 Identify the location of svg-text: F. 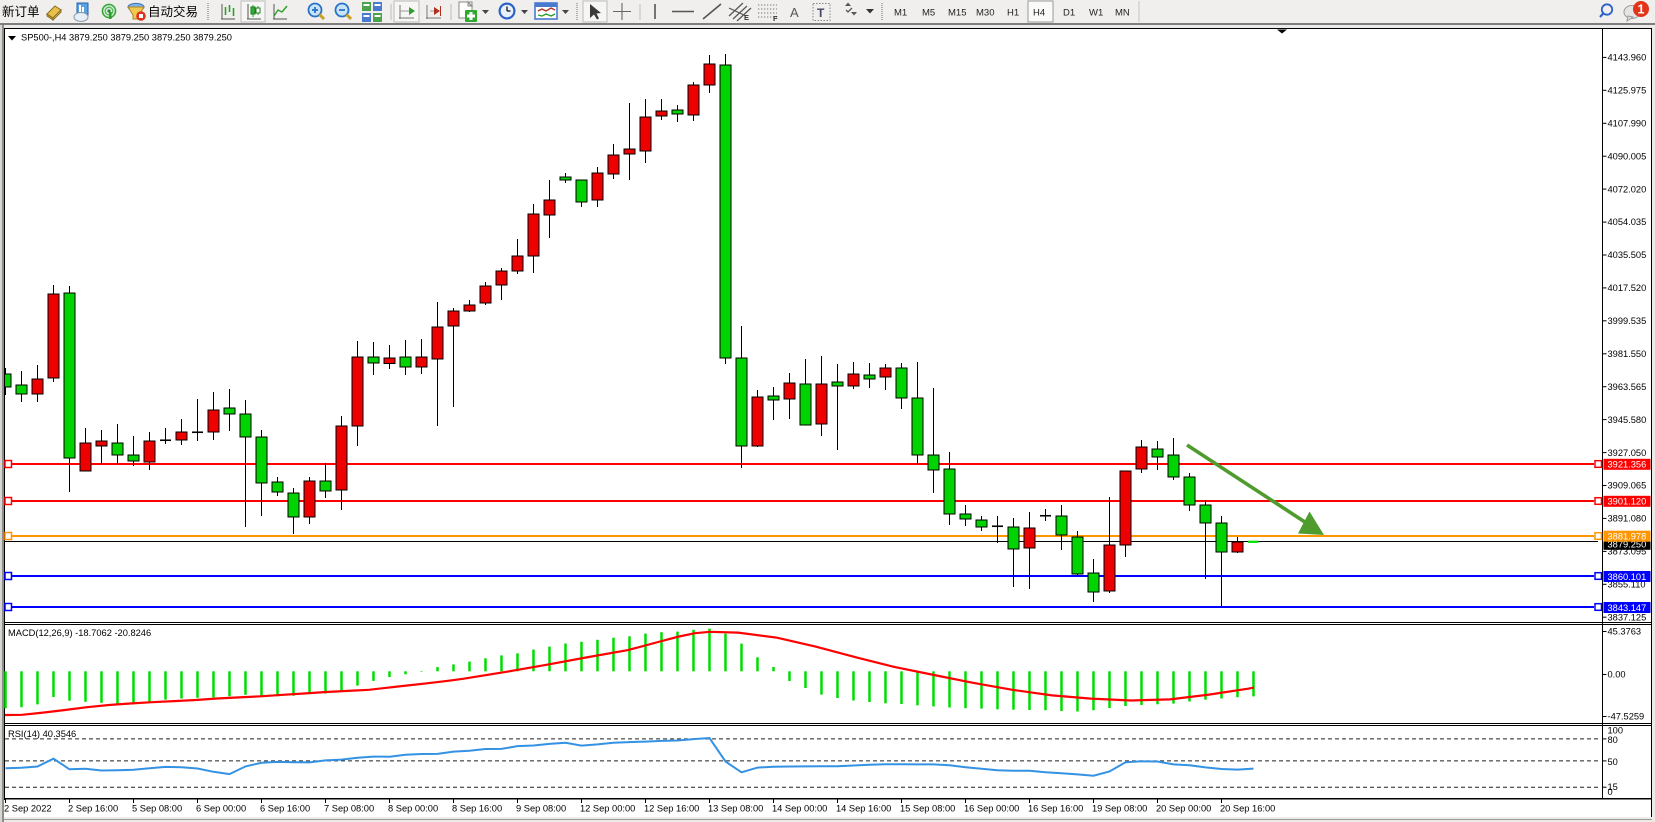
(775, 18).